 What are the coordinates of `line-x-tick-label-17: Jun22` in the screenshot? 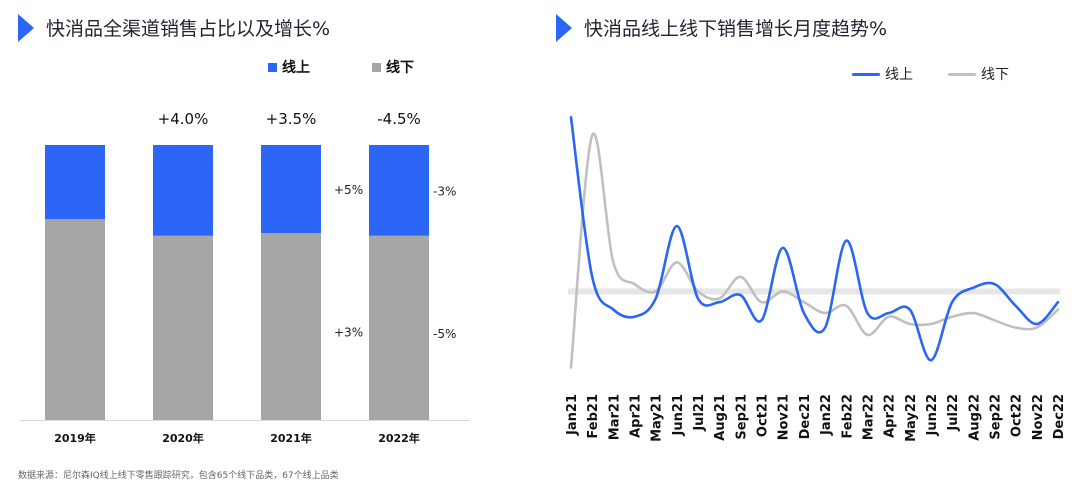 It's located at (932, 415).